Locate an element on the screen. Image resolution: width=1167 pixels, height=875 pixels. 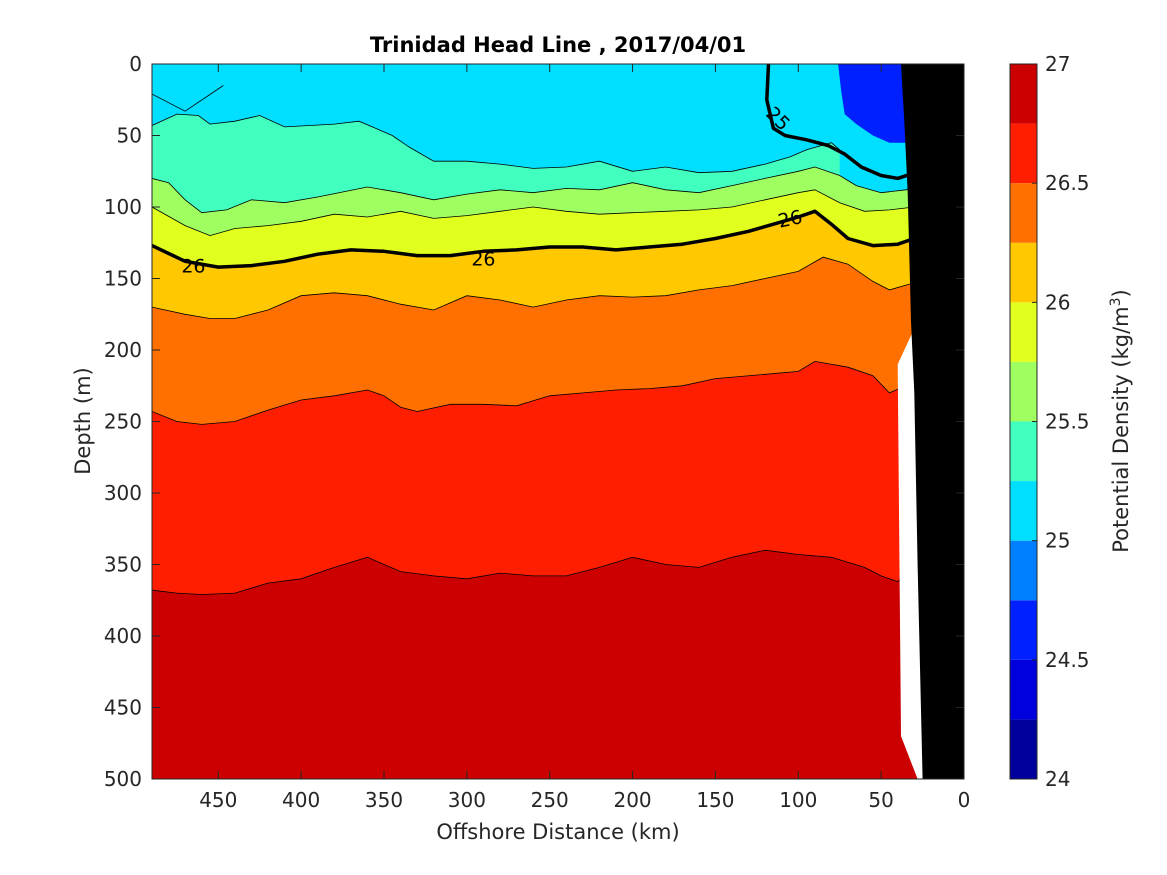
x-tick-label: 300 is located at coordinates (467, 800).